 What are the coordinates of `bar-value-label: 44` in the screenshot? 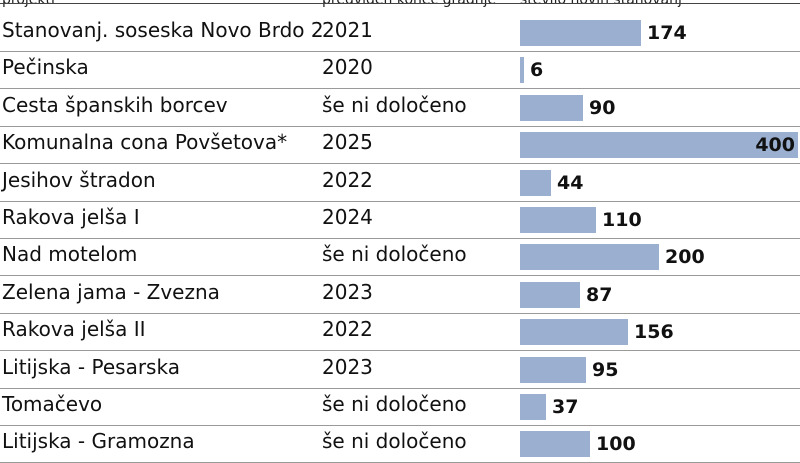 It's located at (570, 182).